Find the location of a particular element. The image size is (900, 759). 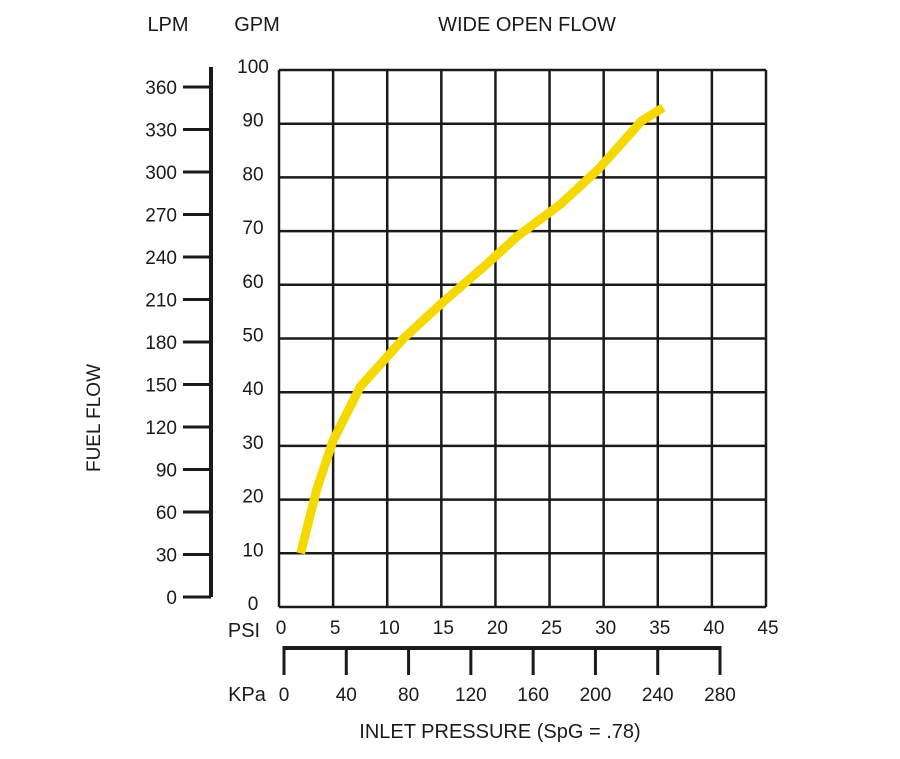

kpa-tick-label: 40 is located at coordinates (346, 695).